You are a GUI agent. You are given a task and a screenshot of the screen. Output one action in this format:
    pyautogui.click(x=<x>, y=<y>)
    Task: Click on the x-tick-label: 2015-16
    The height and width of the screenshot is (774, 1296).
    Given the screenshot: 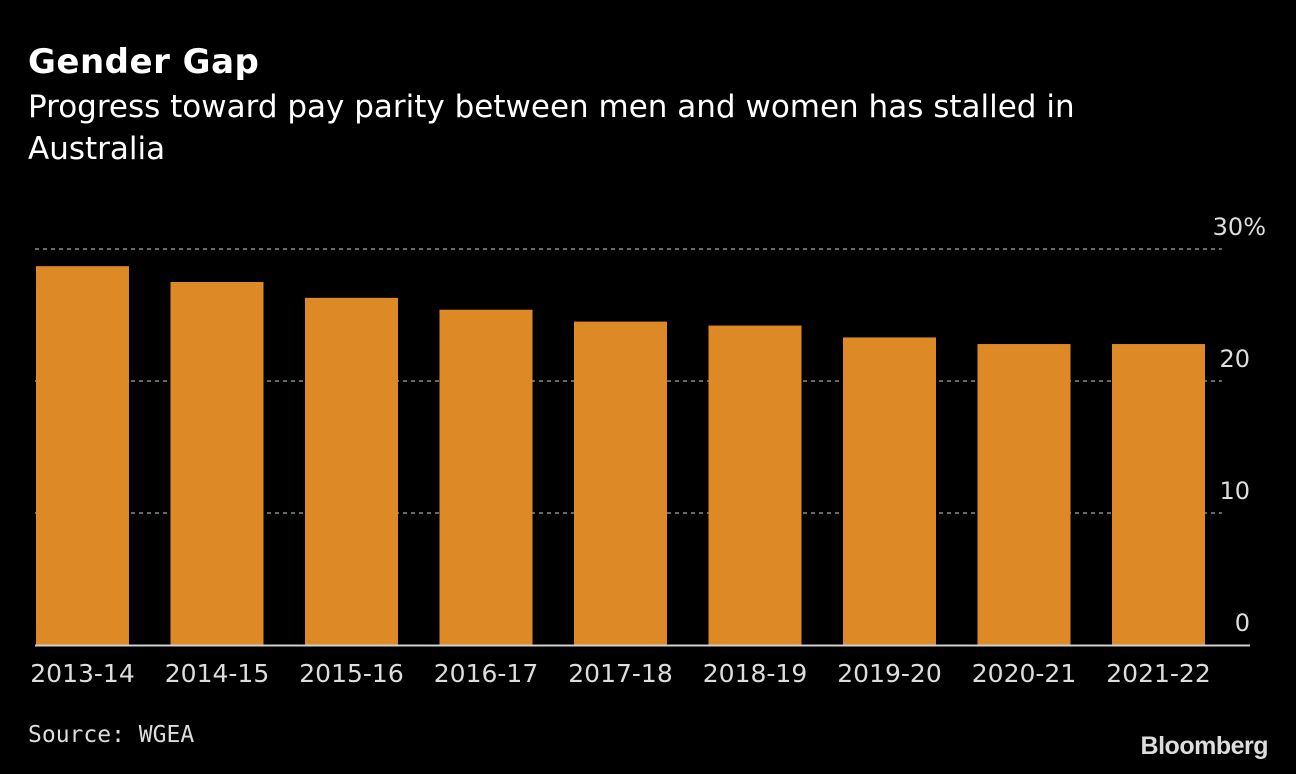 What is the action you would take?
    pyautogui.click(x=351, y=673)
    